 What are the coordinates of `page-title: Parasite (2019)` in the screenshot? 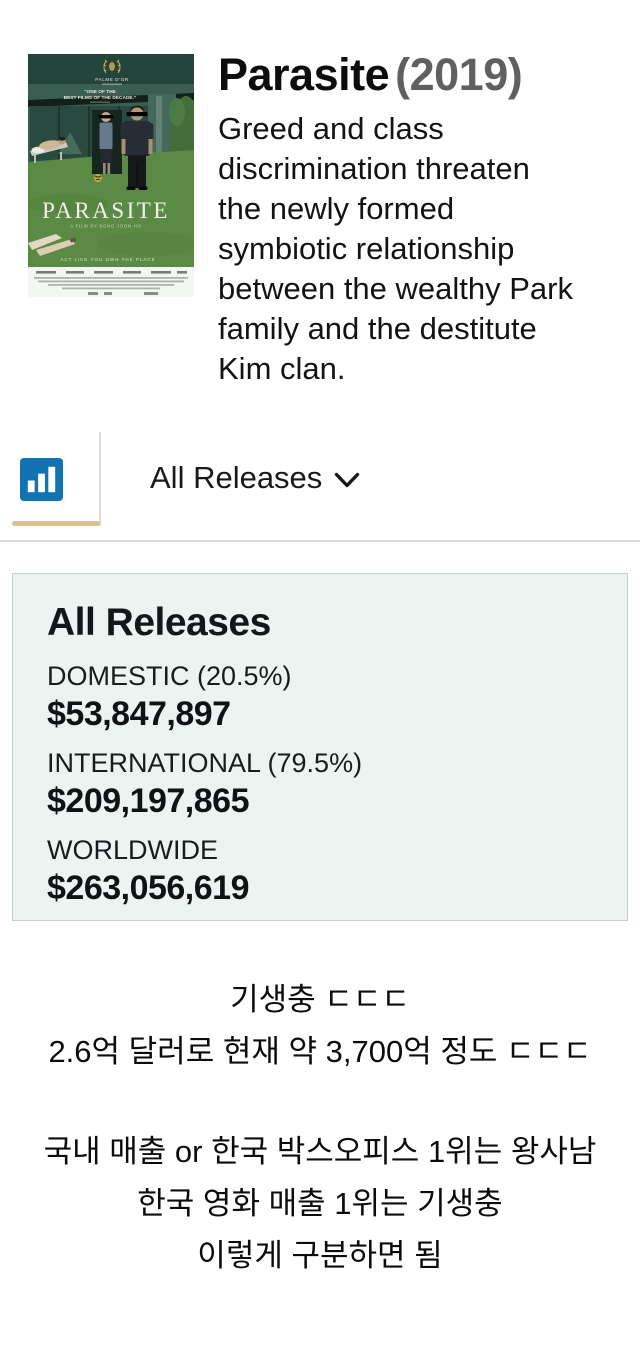 It's located at (428, 75).